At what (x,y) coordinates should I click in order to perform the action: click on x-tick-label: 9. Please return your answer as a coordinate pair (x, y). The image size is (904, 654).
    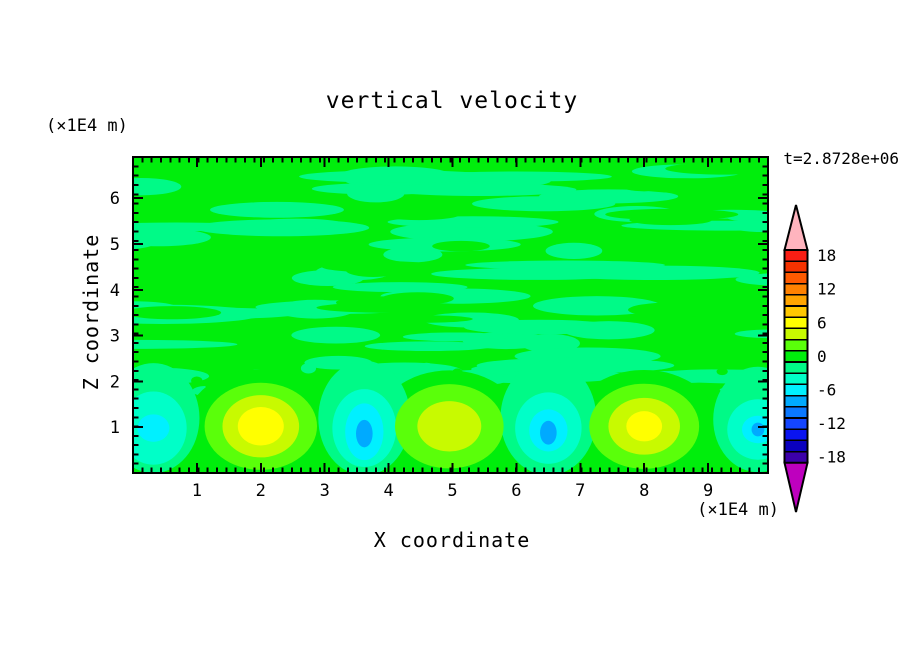
    Looking at the image, I should click on (708, 491).